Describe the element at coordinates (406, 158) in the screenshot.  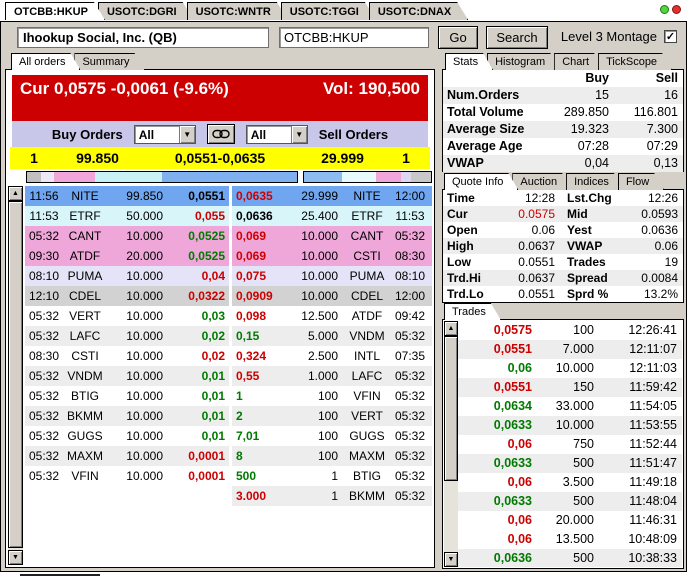
I see `bbo-sell-count: 1` at that location.